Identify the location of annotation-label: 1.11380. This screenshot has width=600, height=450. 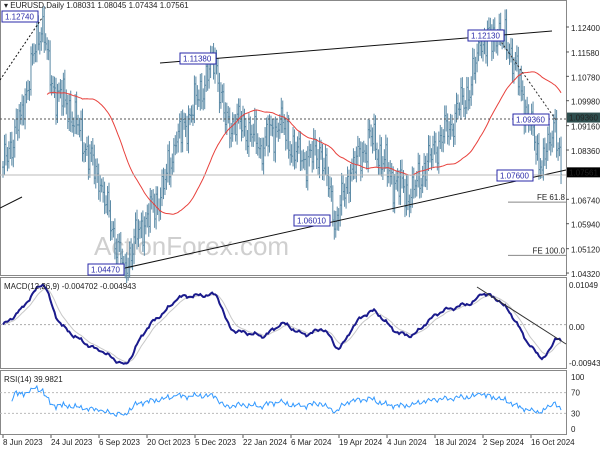
(197, 59).